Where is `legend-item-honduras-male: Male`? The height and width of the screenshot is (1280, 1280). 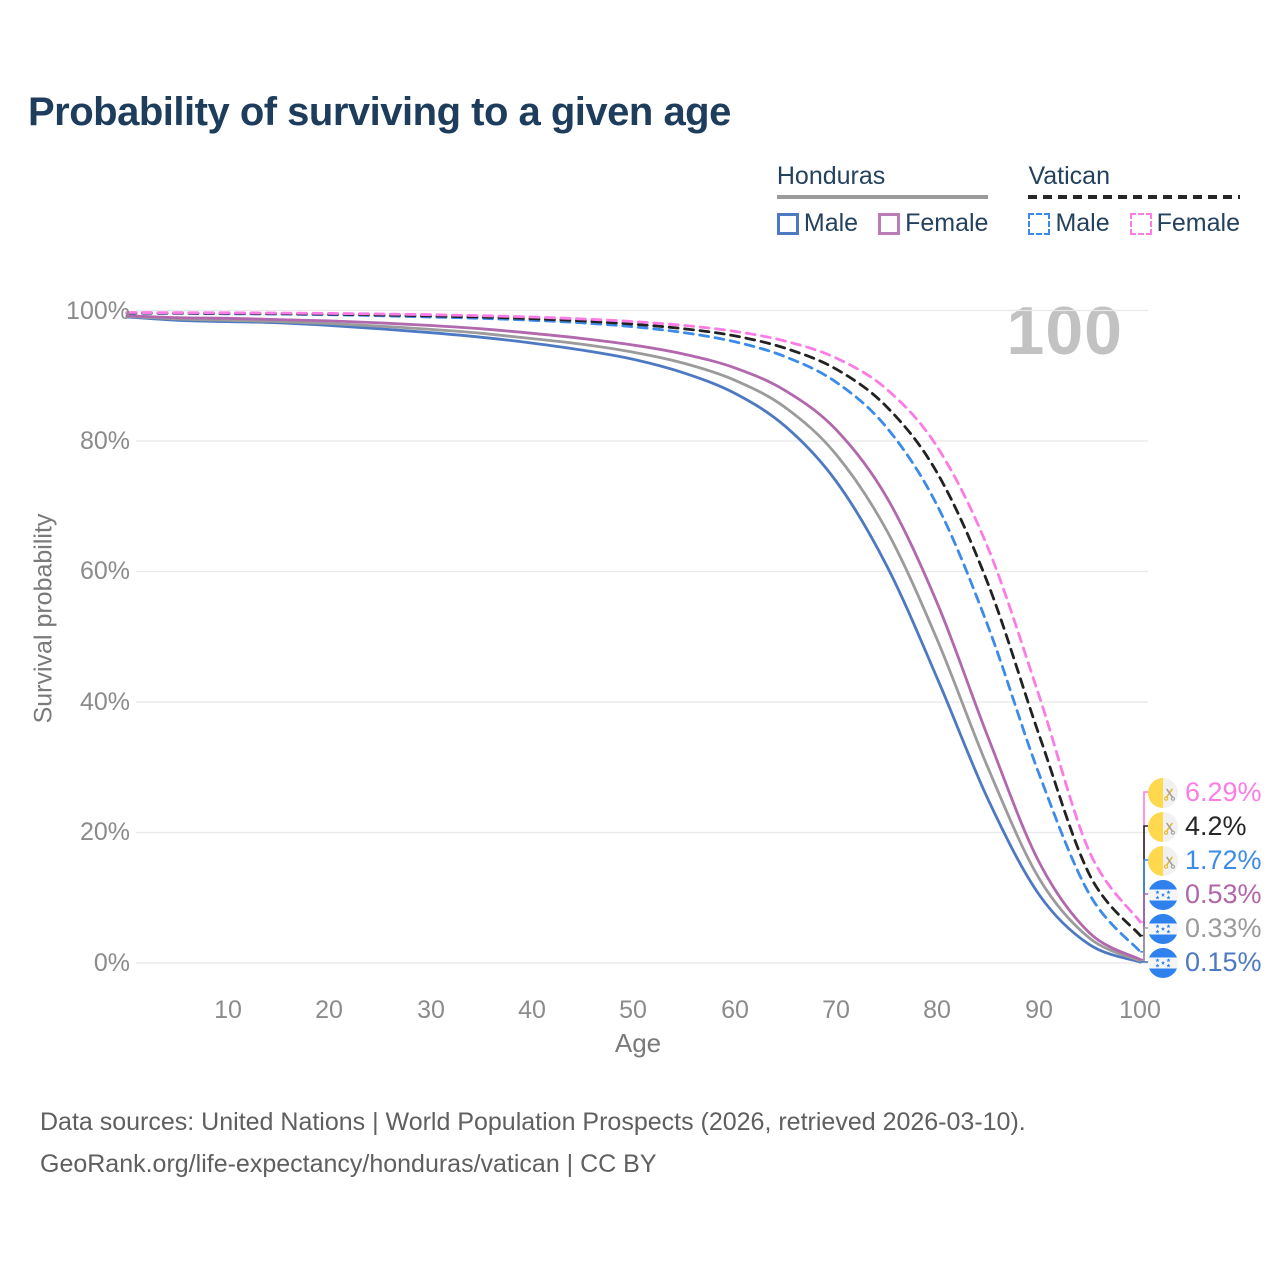 legend-item-honduras-male: Male is located at coordinates (817, 223).